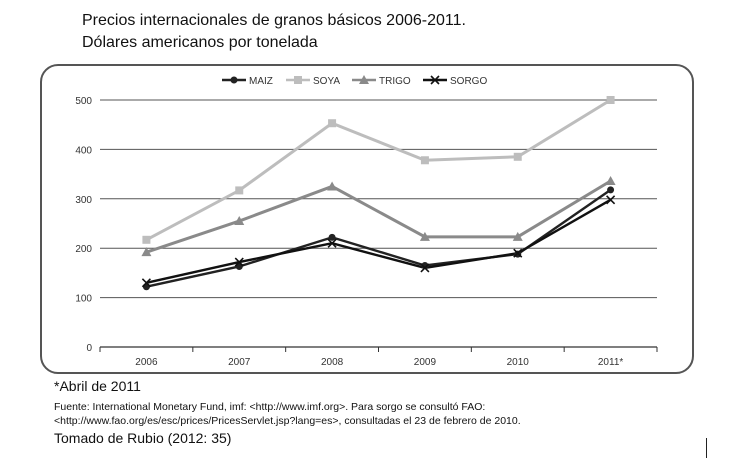  What do you see at coordinates (611, 362) in the screenshot?
I see `x-tick-label: 2011*` at bounding box center [611, 362].